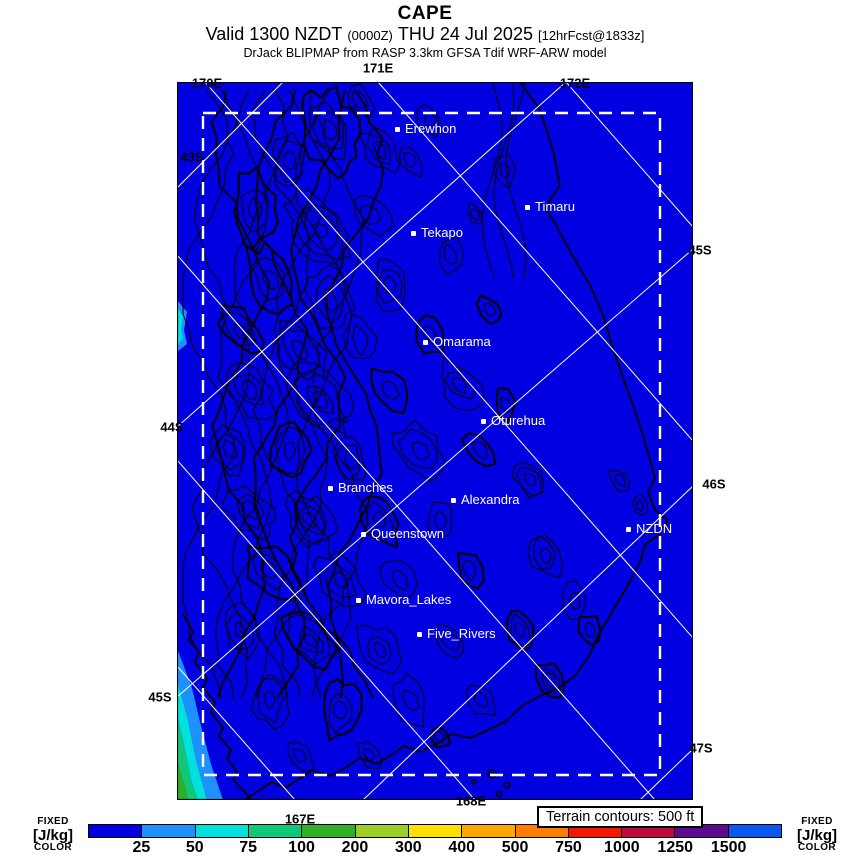 This screenshot has height=860, width=850. I want to click on city-label-five_rivers: Five_Rivers, so click(461, 633).